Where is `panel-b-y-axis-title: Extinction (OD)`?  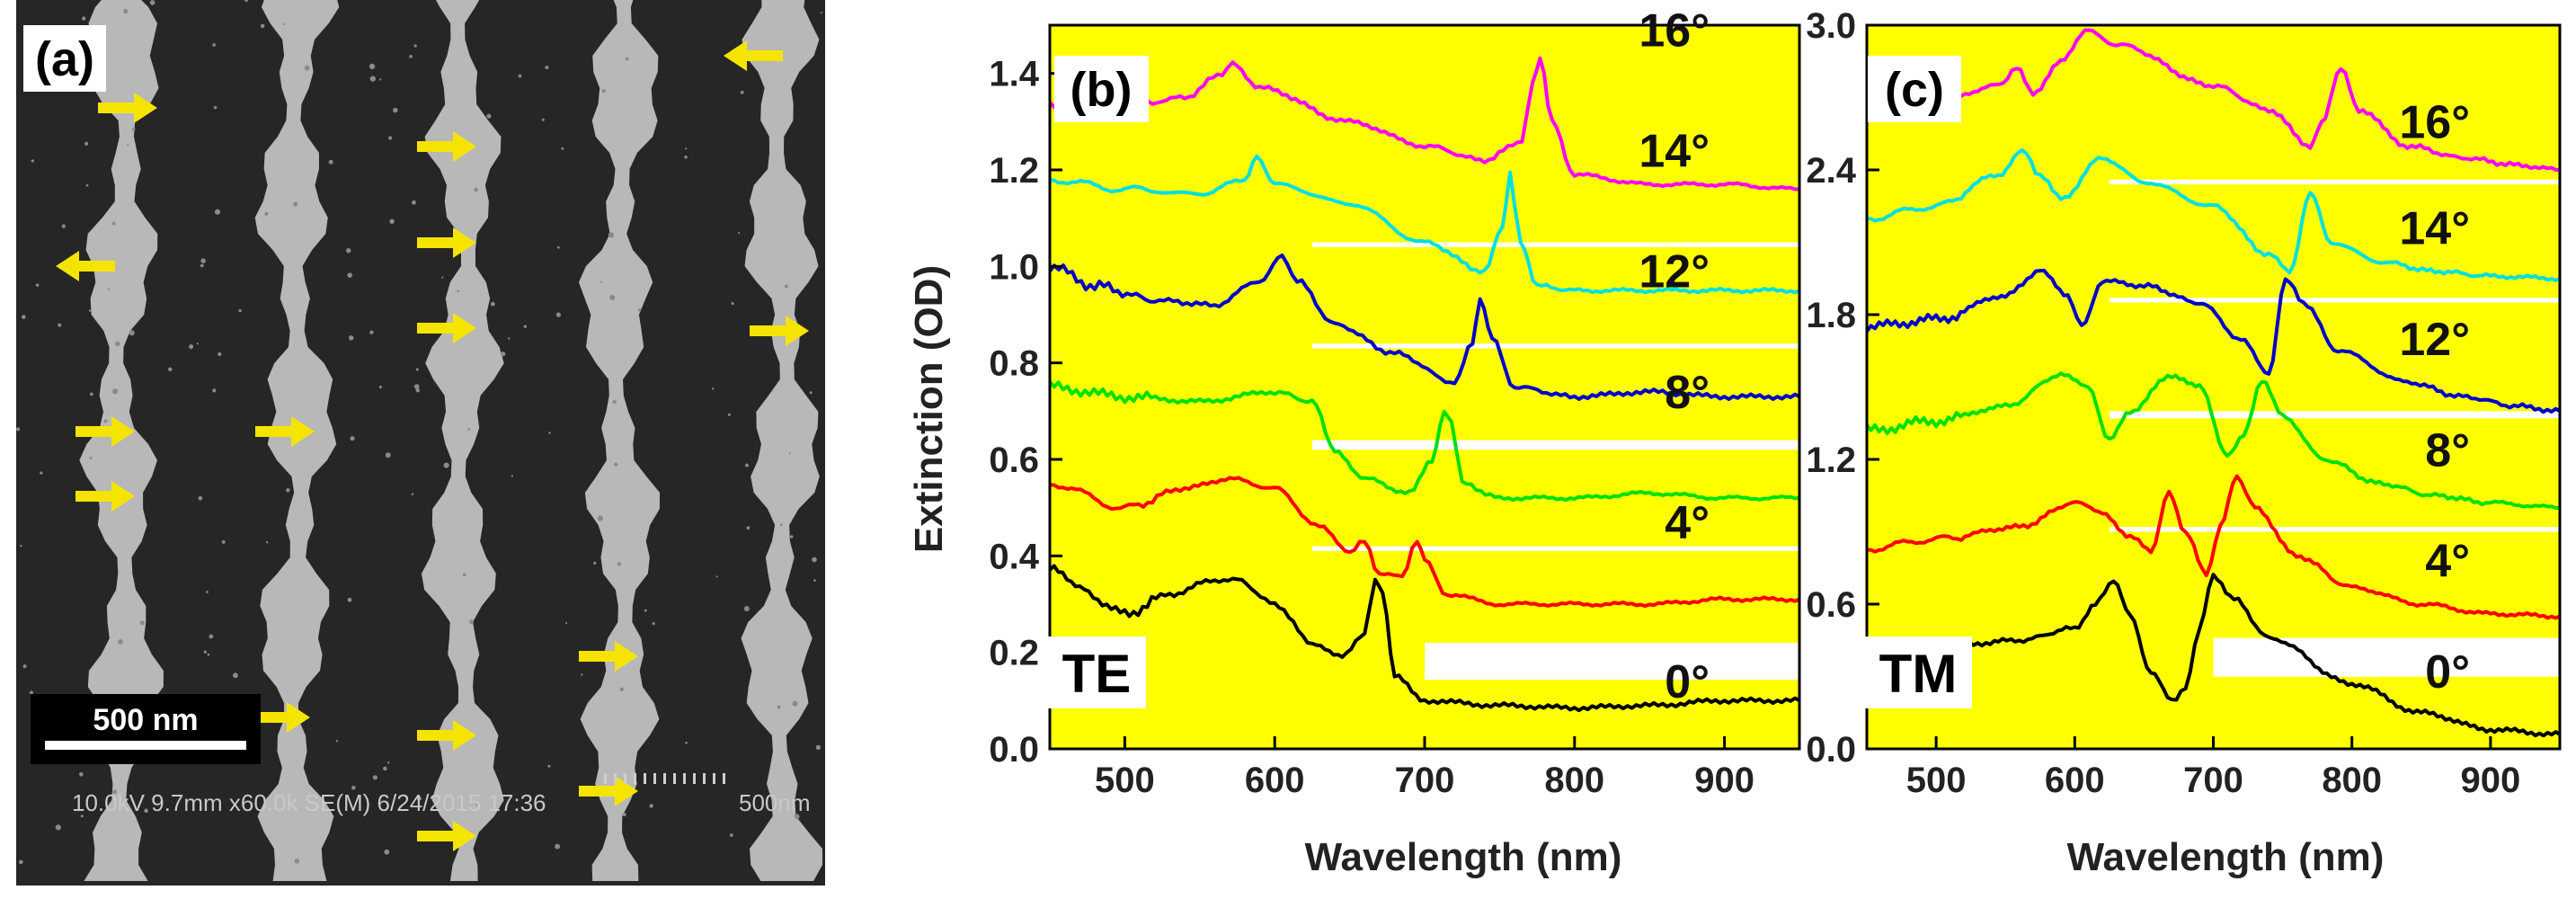
panel-b-y-axis-title: Extinction (OD) is located at coordinates (929, 409).